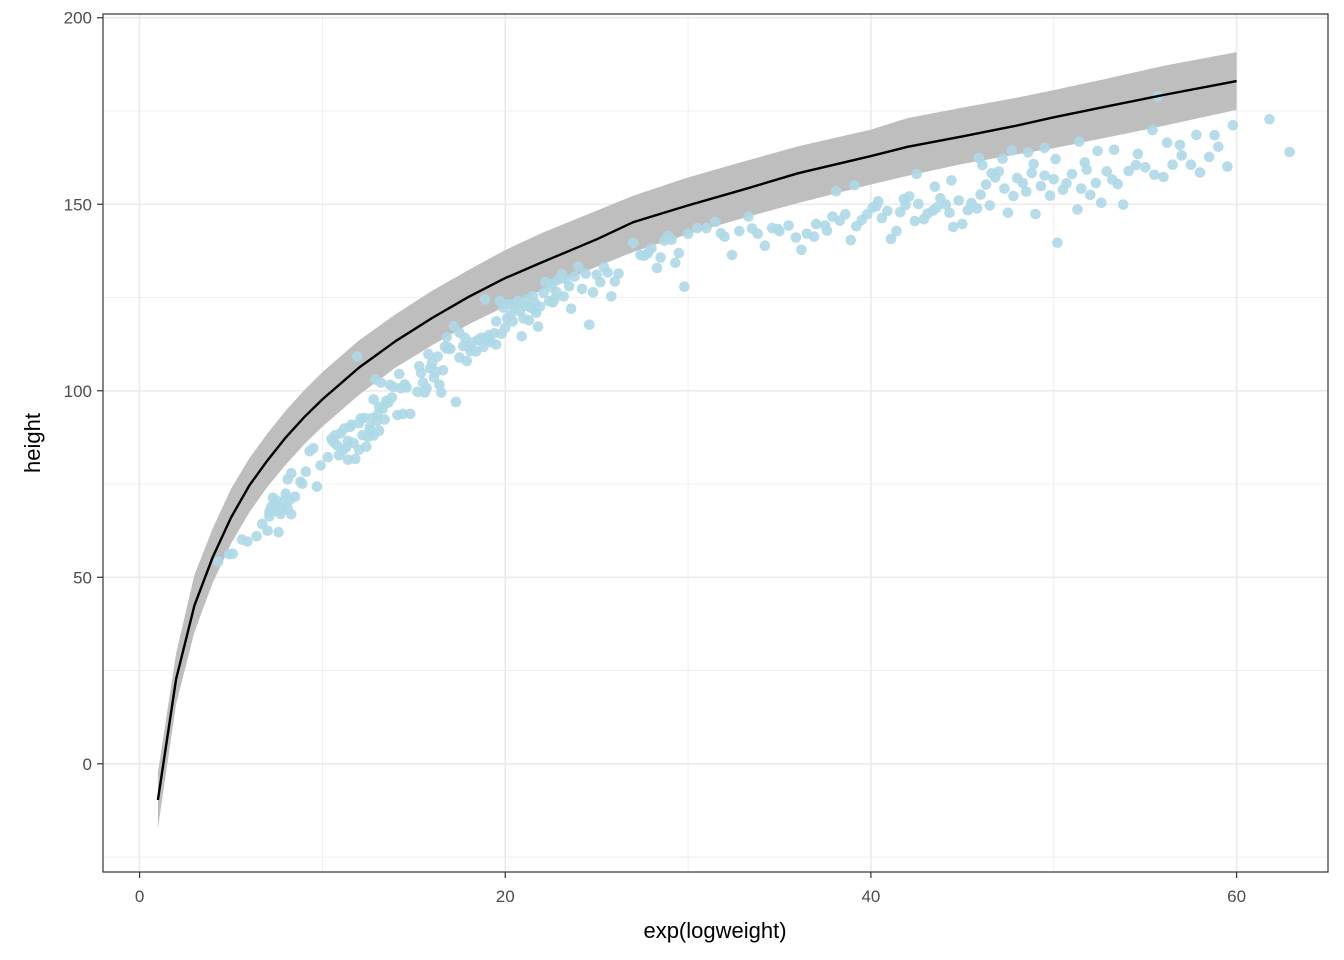 The height and width of the screenshot is (960, 1344). I want to click on y-axis-title: height, so click(32, 443).